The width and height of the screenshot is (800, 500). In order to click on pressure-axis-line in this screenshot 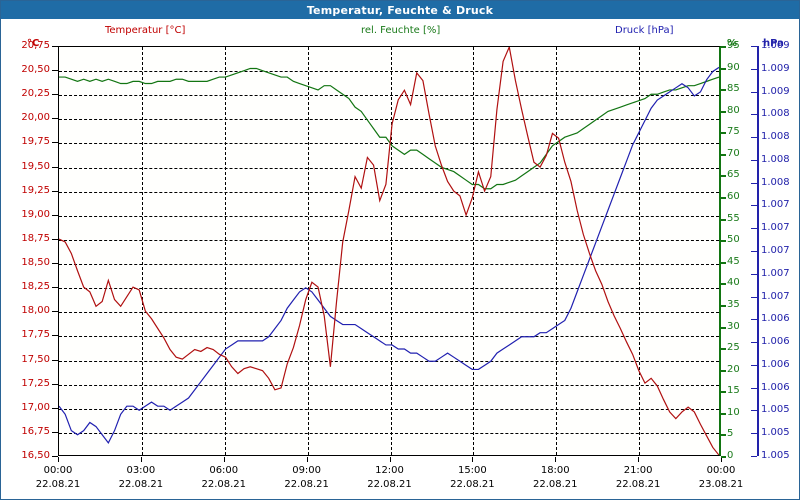, I will do `click(758, 251)`.